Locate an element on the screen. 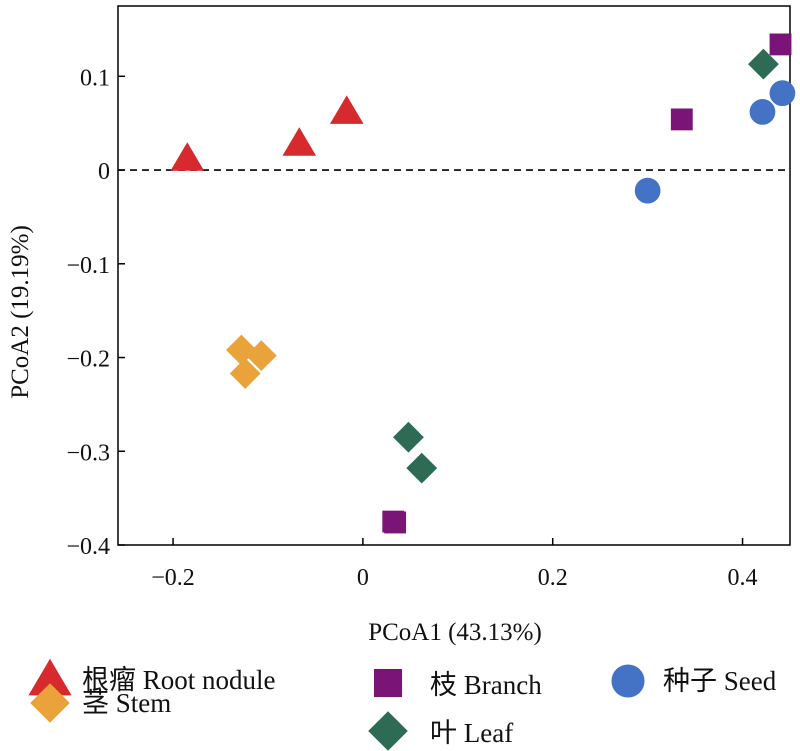  y-tick-label: 0.1 is located at coordinates (95, 78).